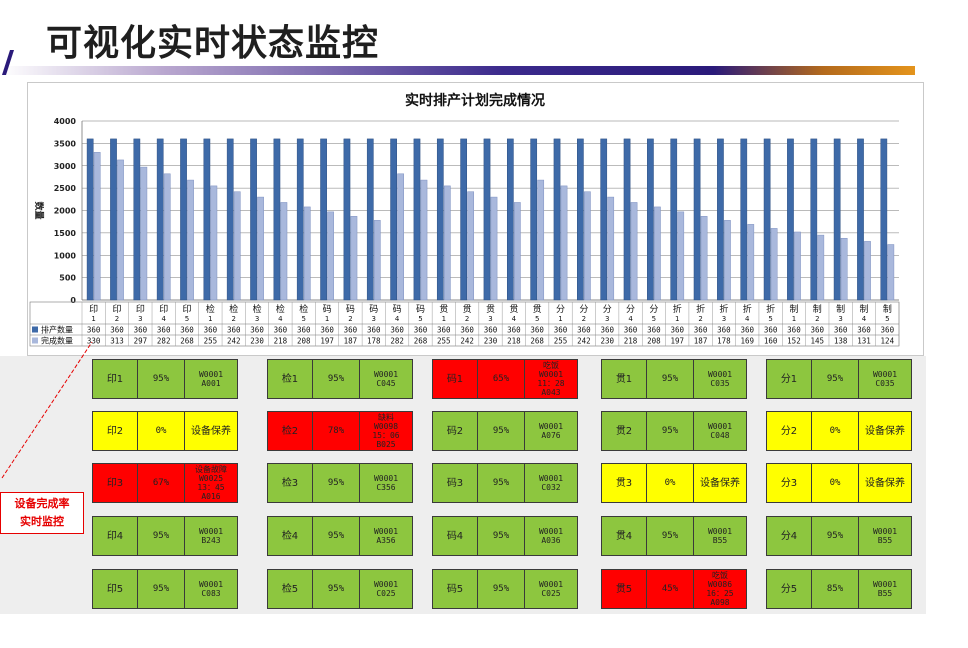  Describe the element at coordinates (839, 536) in the screenshot. I see `machine-status-panel: 分4 95% W0001 B55` at that location.